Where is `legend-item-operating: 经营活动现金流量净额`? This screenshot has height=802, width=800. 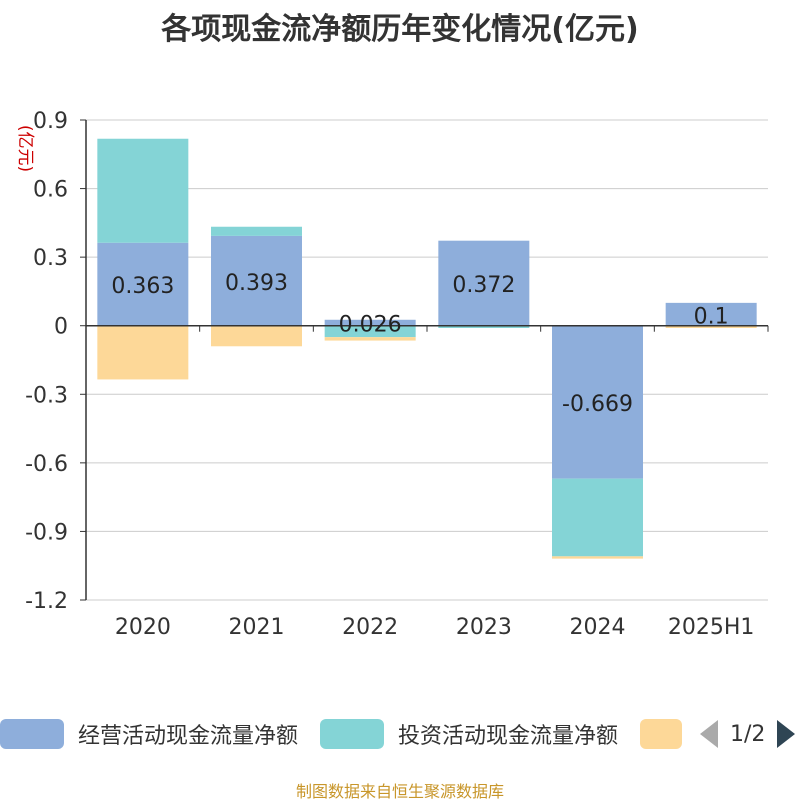
legend-item-operating: 经营活动现金流量净额 is located at coordinates (149, 734).